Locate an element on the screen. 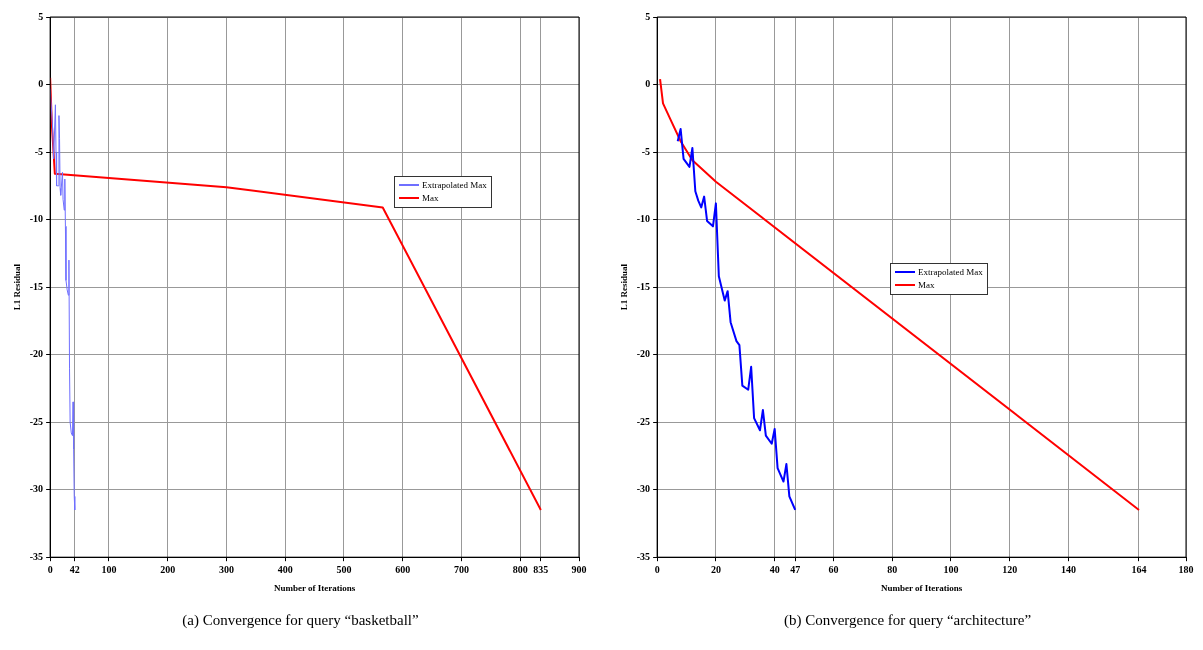 The height and width of the screenshot is (650, 1203). x-tick-label: 20 is located at coordinates (715, 569).